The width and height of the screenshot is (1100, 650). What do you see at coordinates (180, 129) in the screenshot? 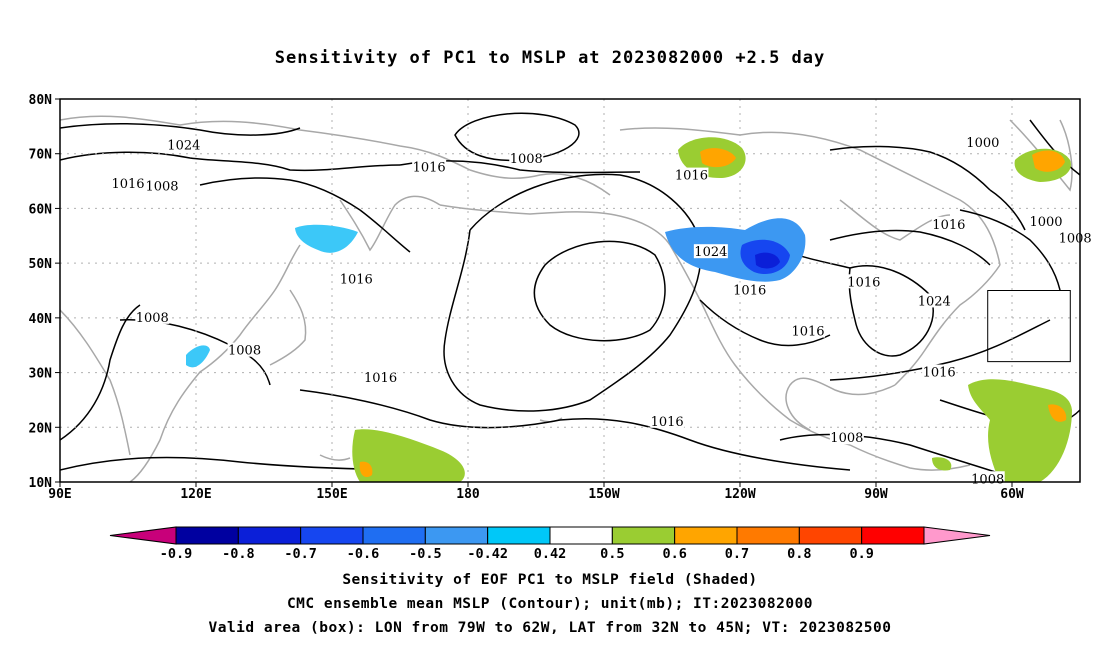
I see `contour-1024-asia` at bounding box center [180, 129].